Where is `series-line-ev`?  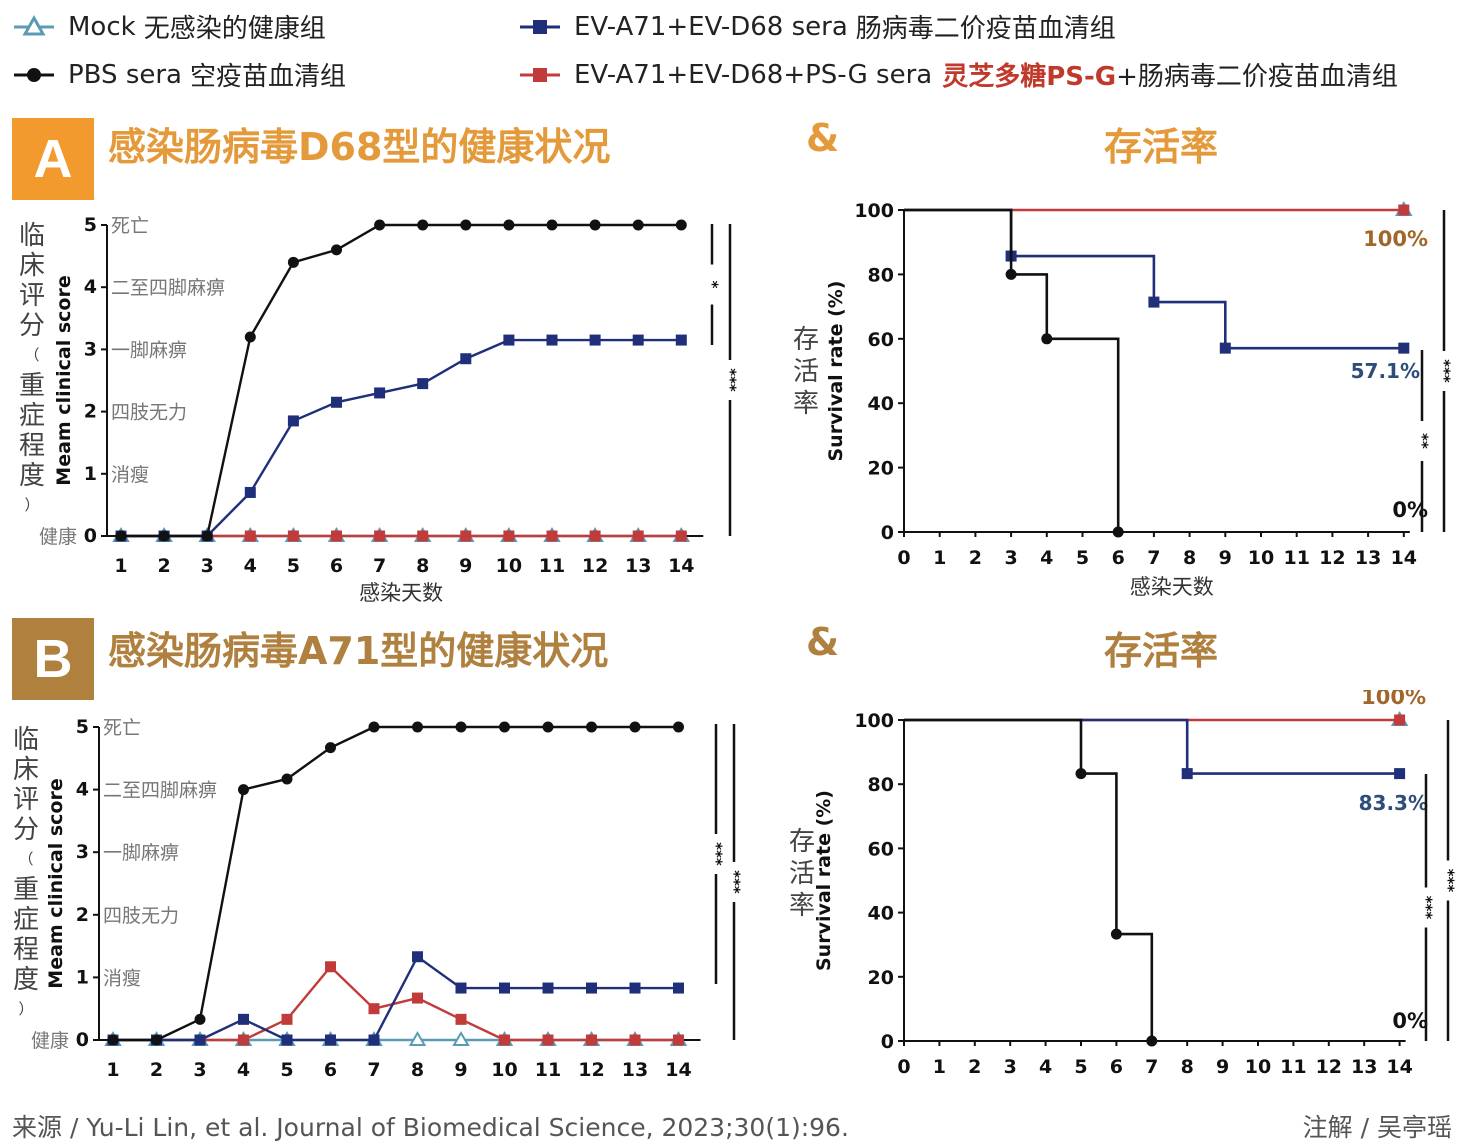 series-line-ev is located at coordinates (396, 998).